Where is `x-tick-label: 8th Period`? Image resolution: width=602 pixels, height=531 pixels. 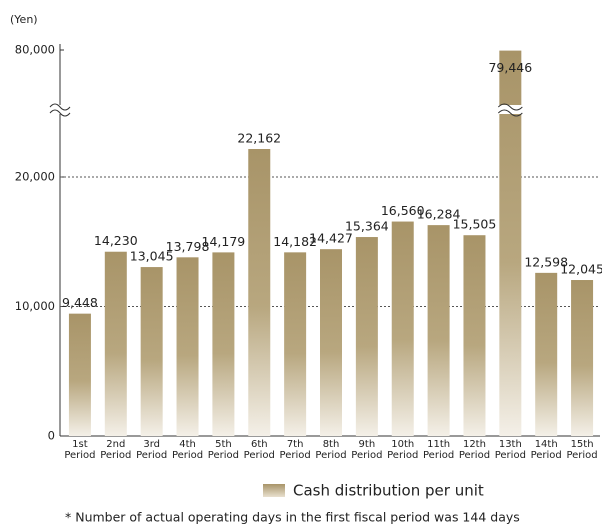
x-tick-label: 8th Period is located at coordinates (331, 450).